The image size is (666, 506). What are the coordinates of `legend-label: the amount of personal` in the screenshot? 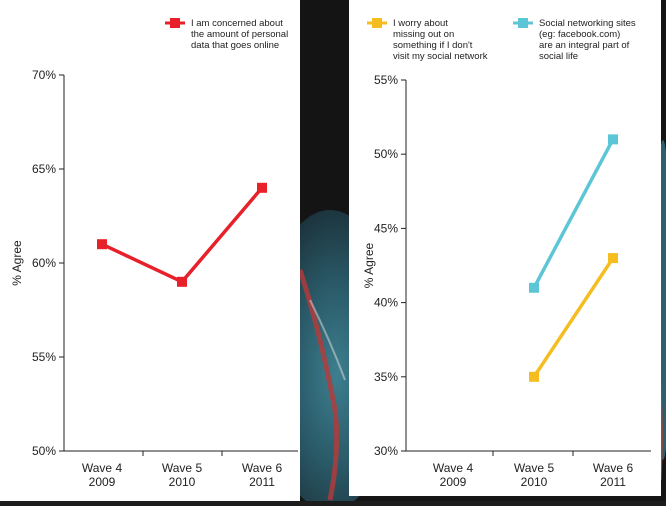 It's located at (239, 34).